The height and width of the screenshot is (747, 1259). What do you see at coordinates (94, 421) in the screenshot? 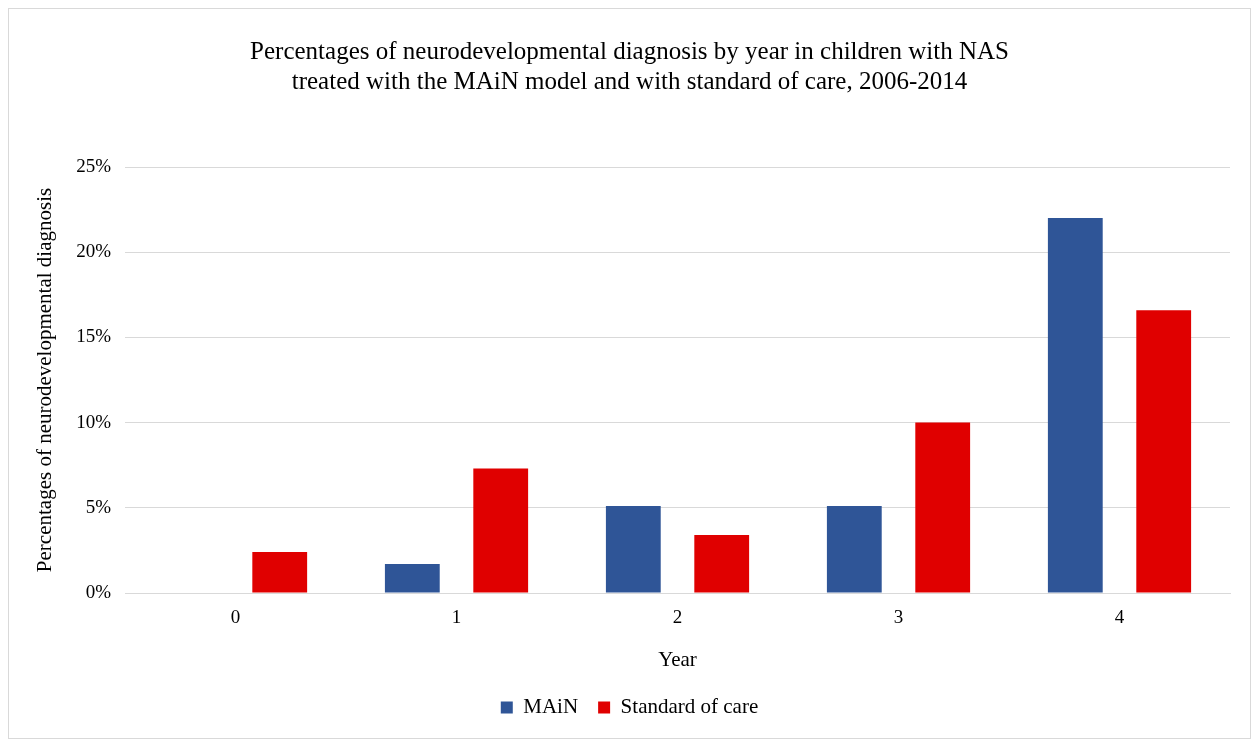
I see `y-tick-label: 10%` at bounding box center [94, 421].